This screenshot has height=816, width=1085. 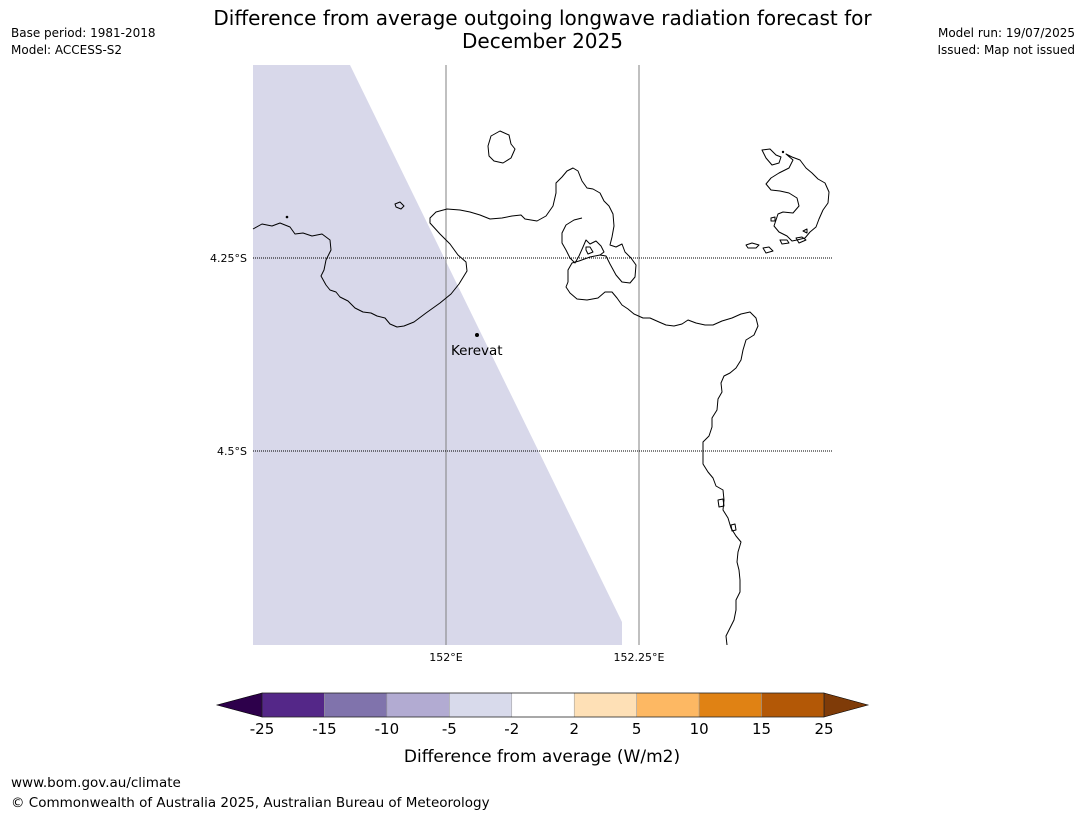 What do you see at coordinates (699, 729) in the screenshot?
I see `legend-tick-label: 10` at bounding box center [699, 729].